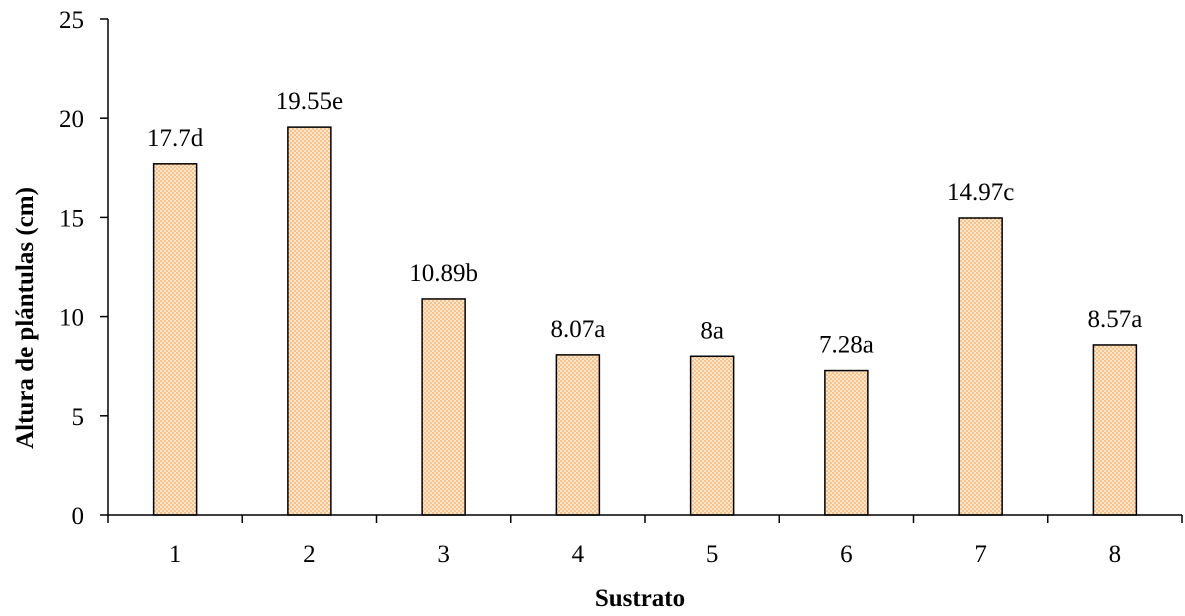  Describe the element at coordinates (980, 192) in the screenshot. I see `data-label: 14.97c` at that location.